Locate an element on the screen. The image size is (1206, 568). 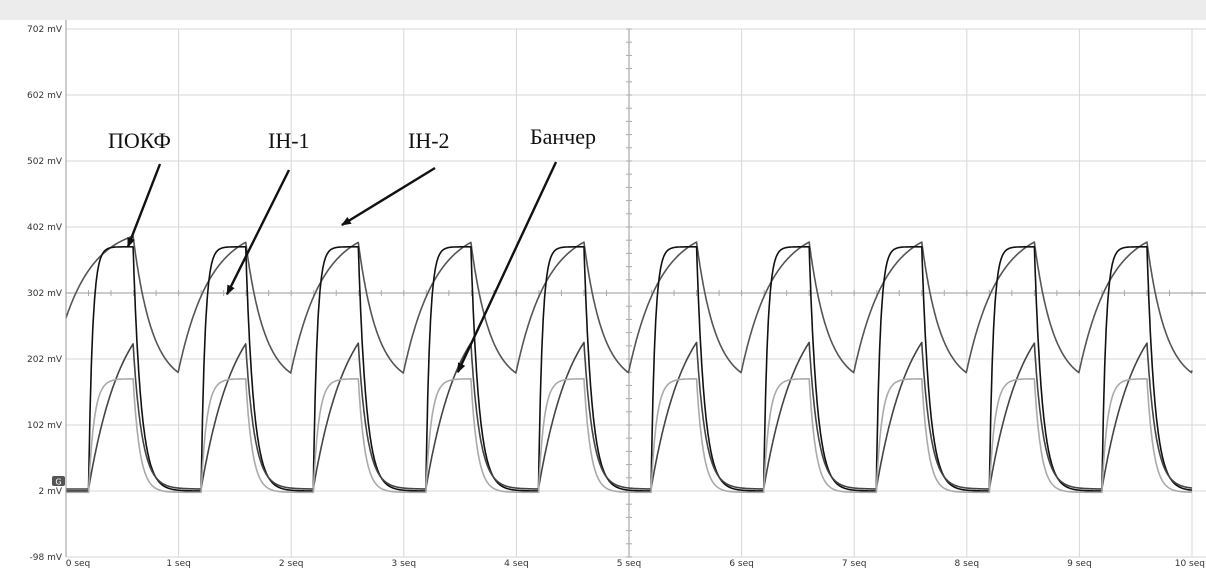
x-tick-label: 9 seq is located at coordinates (1079, 563).